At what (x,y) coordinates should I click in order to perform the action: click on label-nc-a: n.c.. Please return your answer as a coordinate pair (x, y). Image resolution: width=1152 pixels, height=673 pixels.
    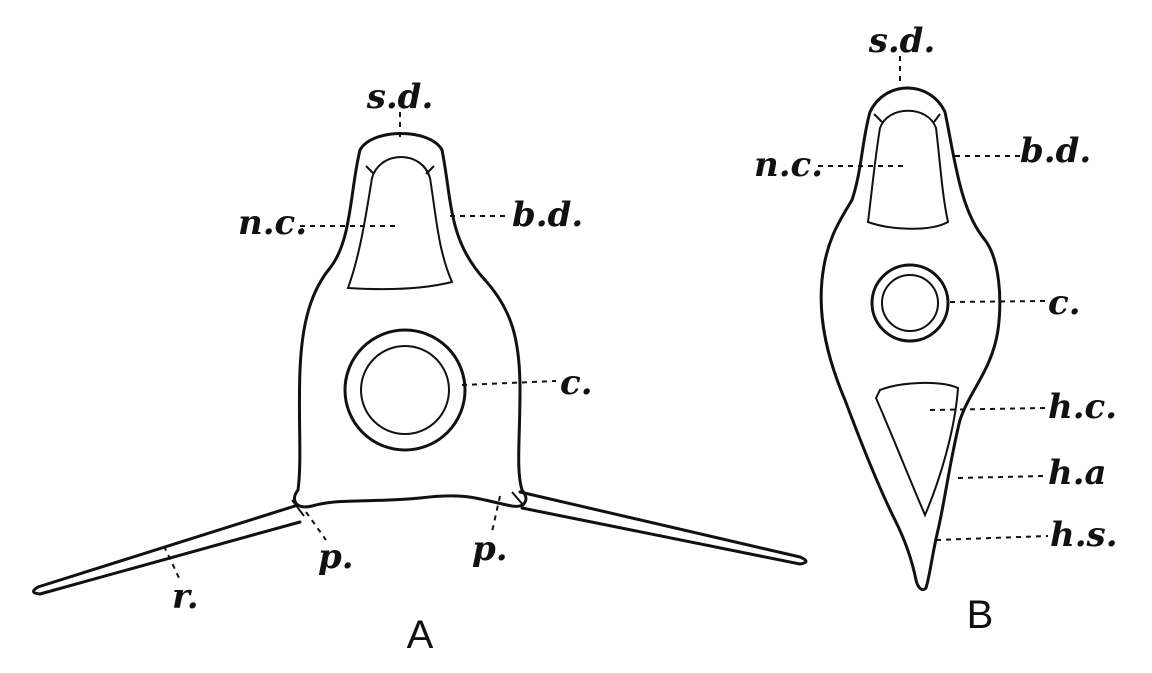
    Looking at the image, I should click on (272, 223).